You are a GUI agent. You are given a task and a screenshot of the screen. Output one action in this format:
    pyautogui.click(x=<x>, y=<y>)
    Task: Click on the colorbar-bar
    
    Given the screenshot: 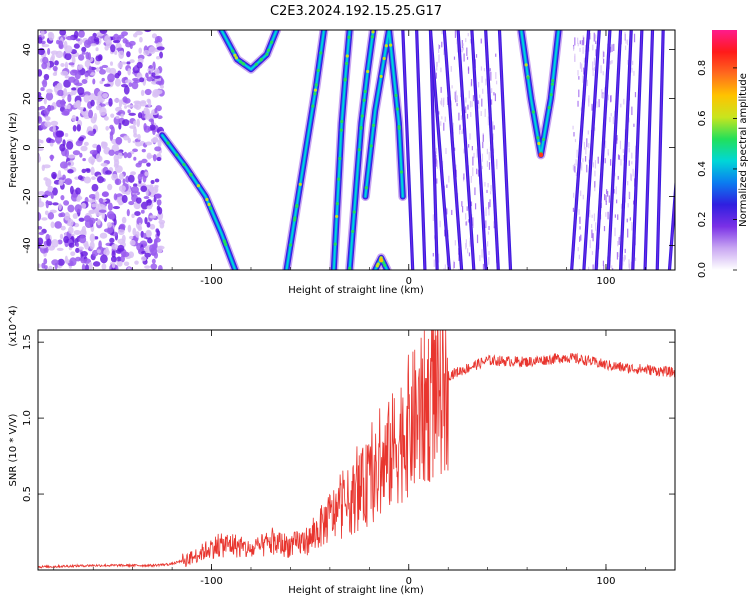 What is the action you would take?
    pyautogui.click(x=724, y=150)
    